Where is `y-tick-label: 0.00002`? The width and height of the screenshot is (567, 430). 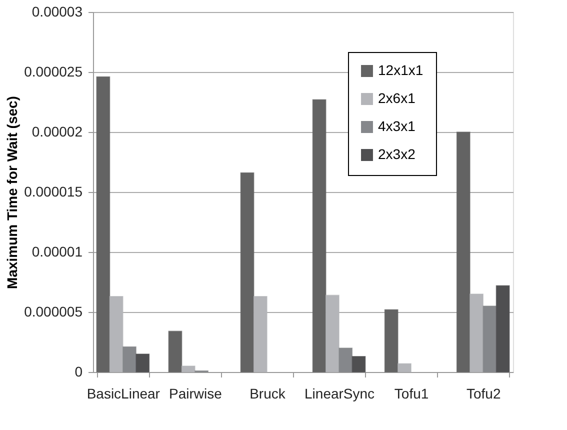 y-tick-label: 0.00002 is located at coordinates (57, 132).